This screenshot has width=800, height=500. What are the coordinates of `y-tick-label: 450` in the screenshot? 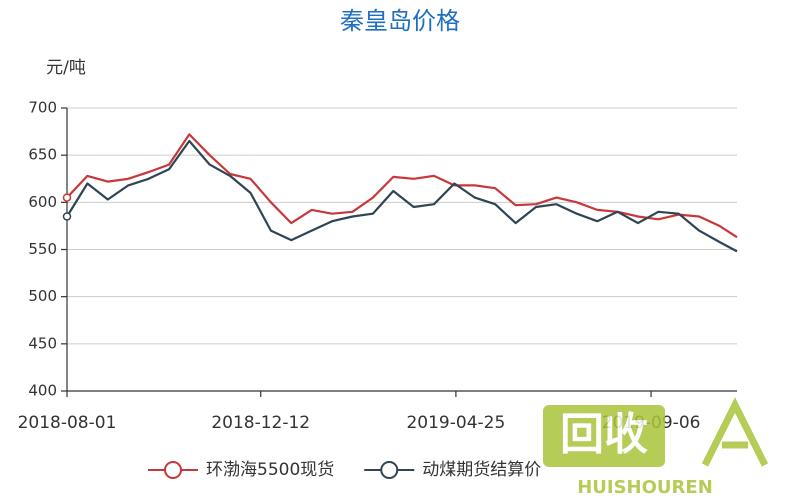 It's located at (42, 343).